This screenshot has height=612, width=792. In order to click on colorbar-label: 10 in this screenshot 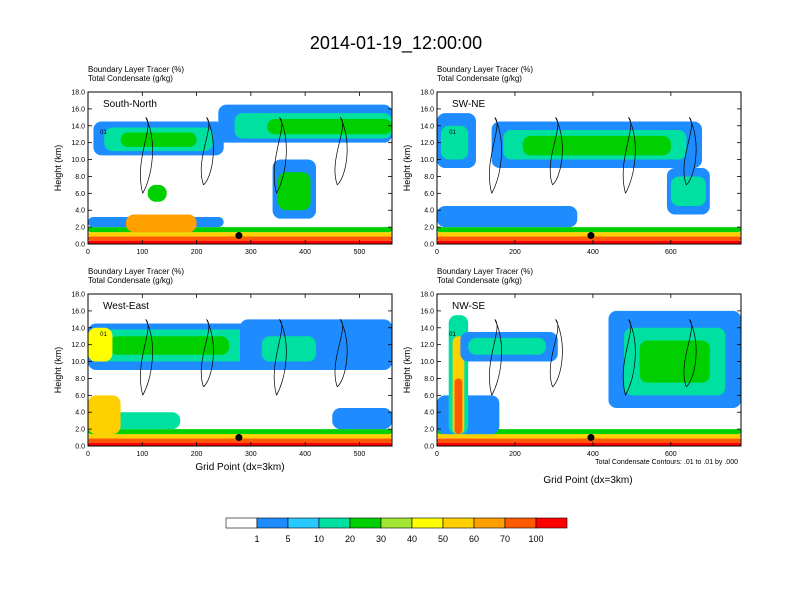, I will do `click(319, 539)`.